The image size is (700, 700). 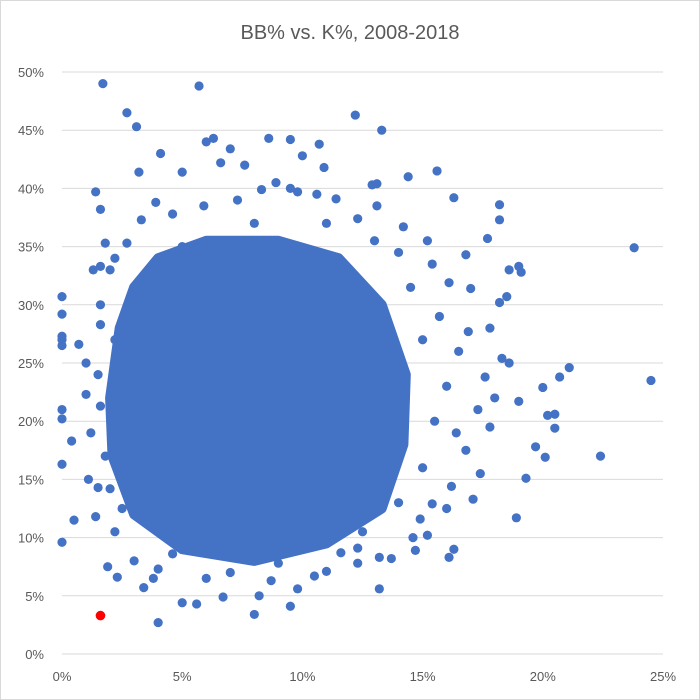 What do you see at coordinates (34, 654) in the screenshot?
I see `y-tick-label: 0%` at bounding box center [34, 654].